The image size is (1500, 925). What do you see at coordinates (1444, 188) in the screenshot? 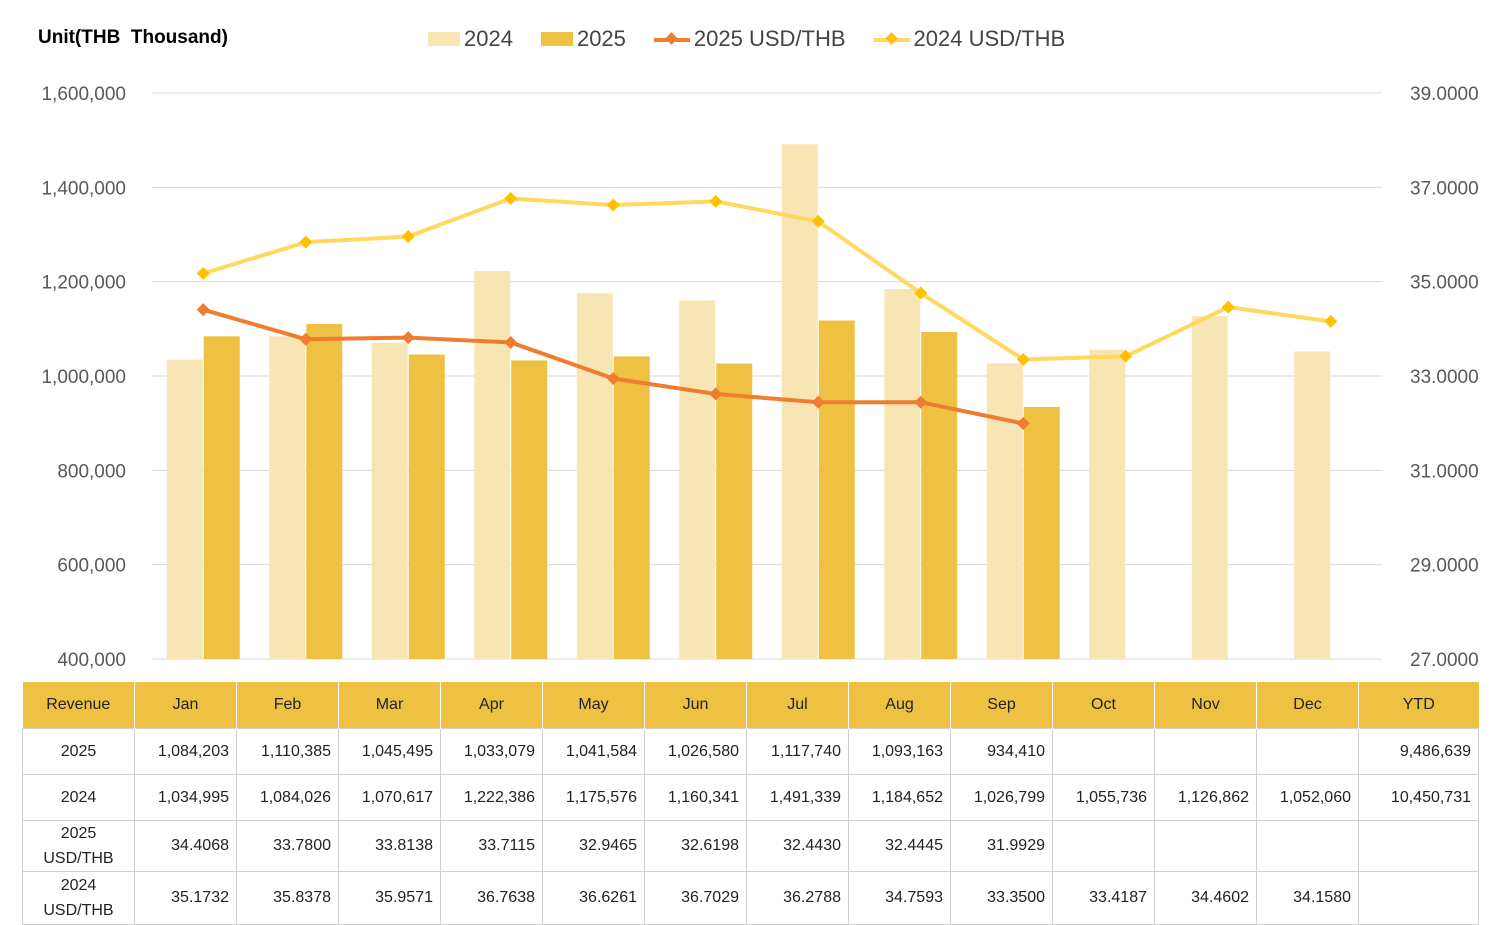
I see `y-right-tick-label: 37.0000` at bounding box center [1444, 188].